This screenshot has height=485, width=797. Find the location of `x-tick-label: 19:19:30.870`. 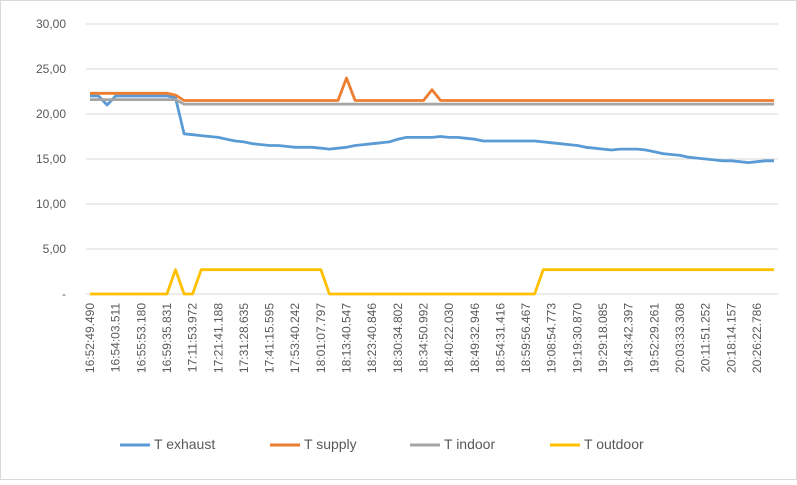

x-tick-label: 19:19:30.870 is located at coordinates (577, 338).